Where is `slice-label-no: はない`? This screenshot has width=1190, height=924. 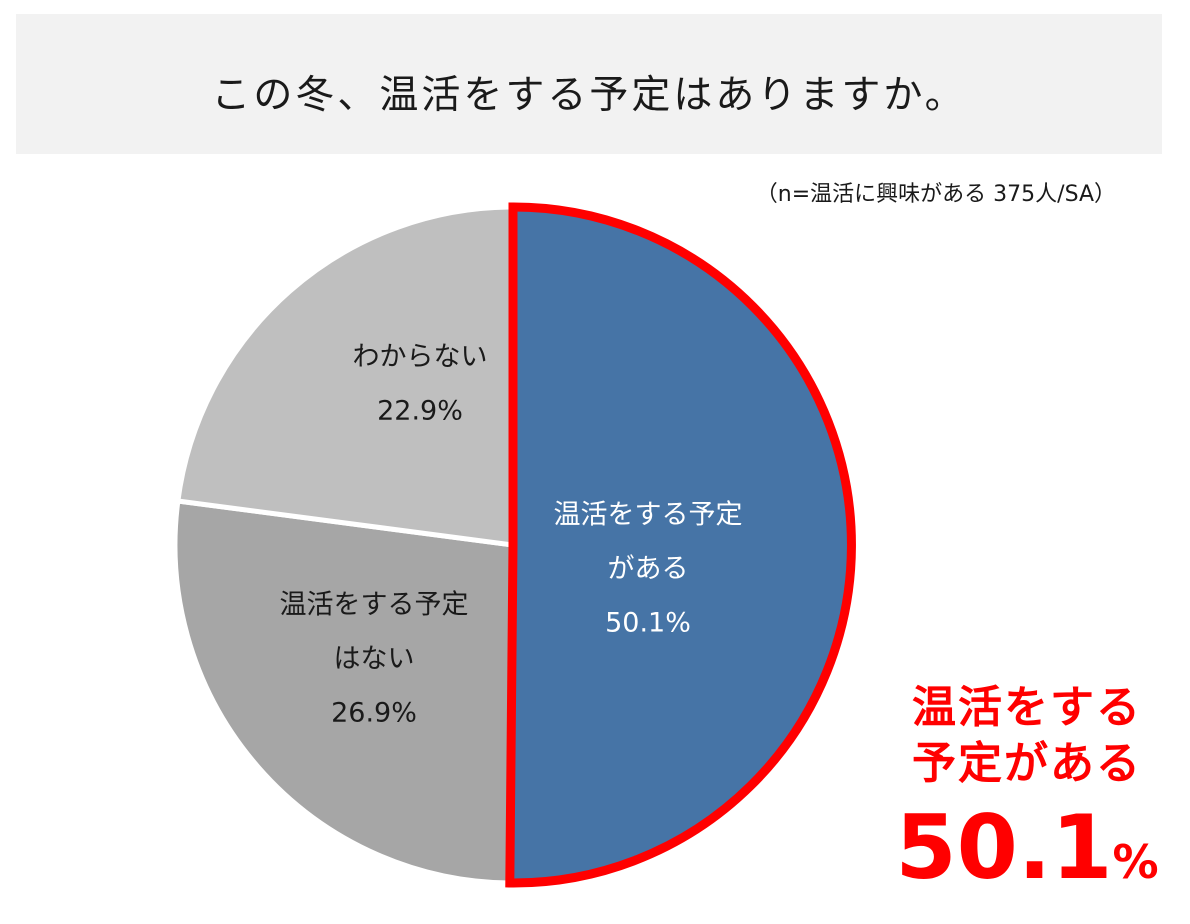 slice-label-no: はない is located at coordinates (374, 659).